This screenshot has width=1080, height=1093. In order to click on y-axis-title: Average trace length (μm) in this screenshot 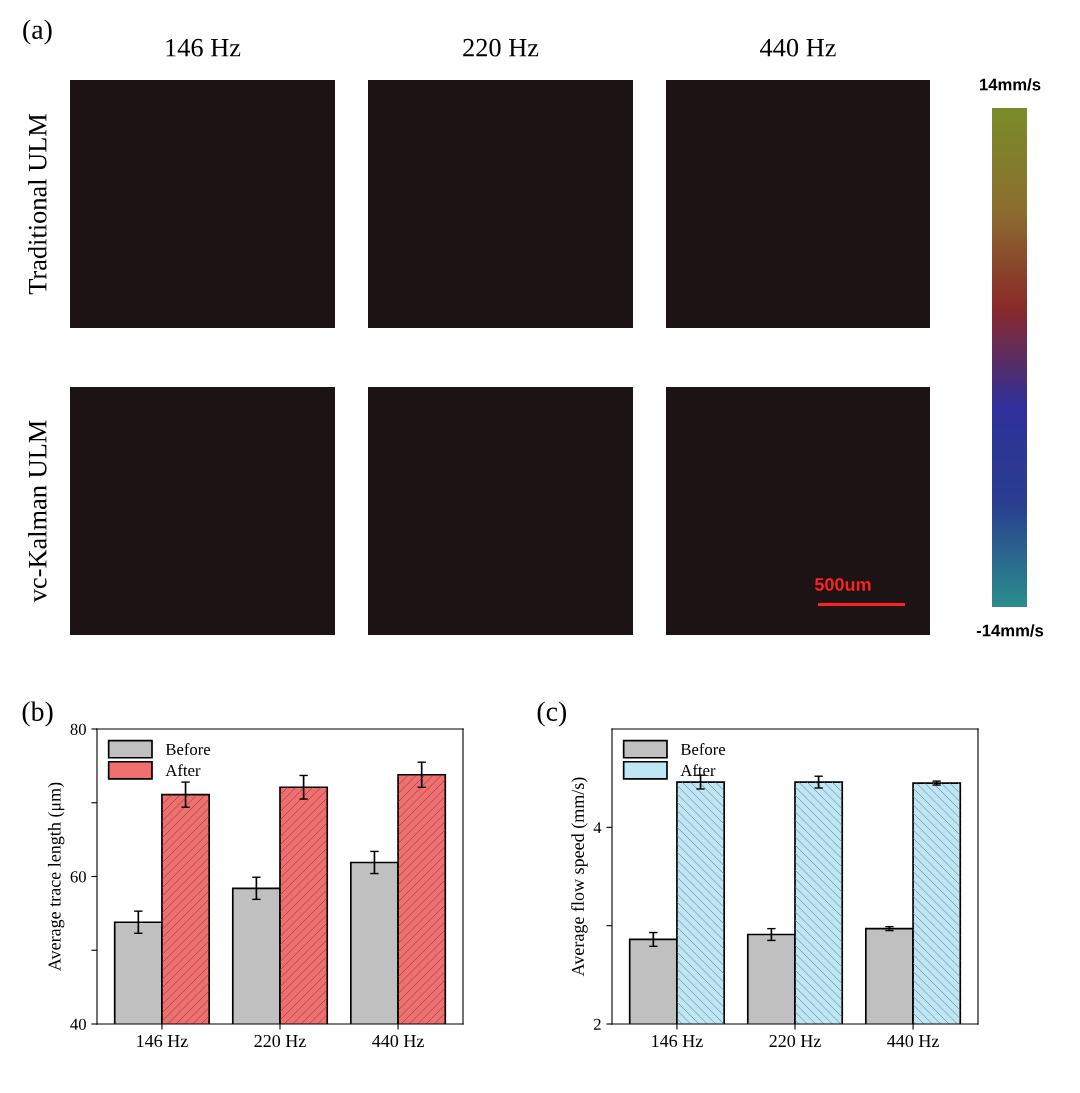, I will do `click(56, 876)`.